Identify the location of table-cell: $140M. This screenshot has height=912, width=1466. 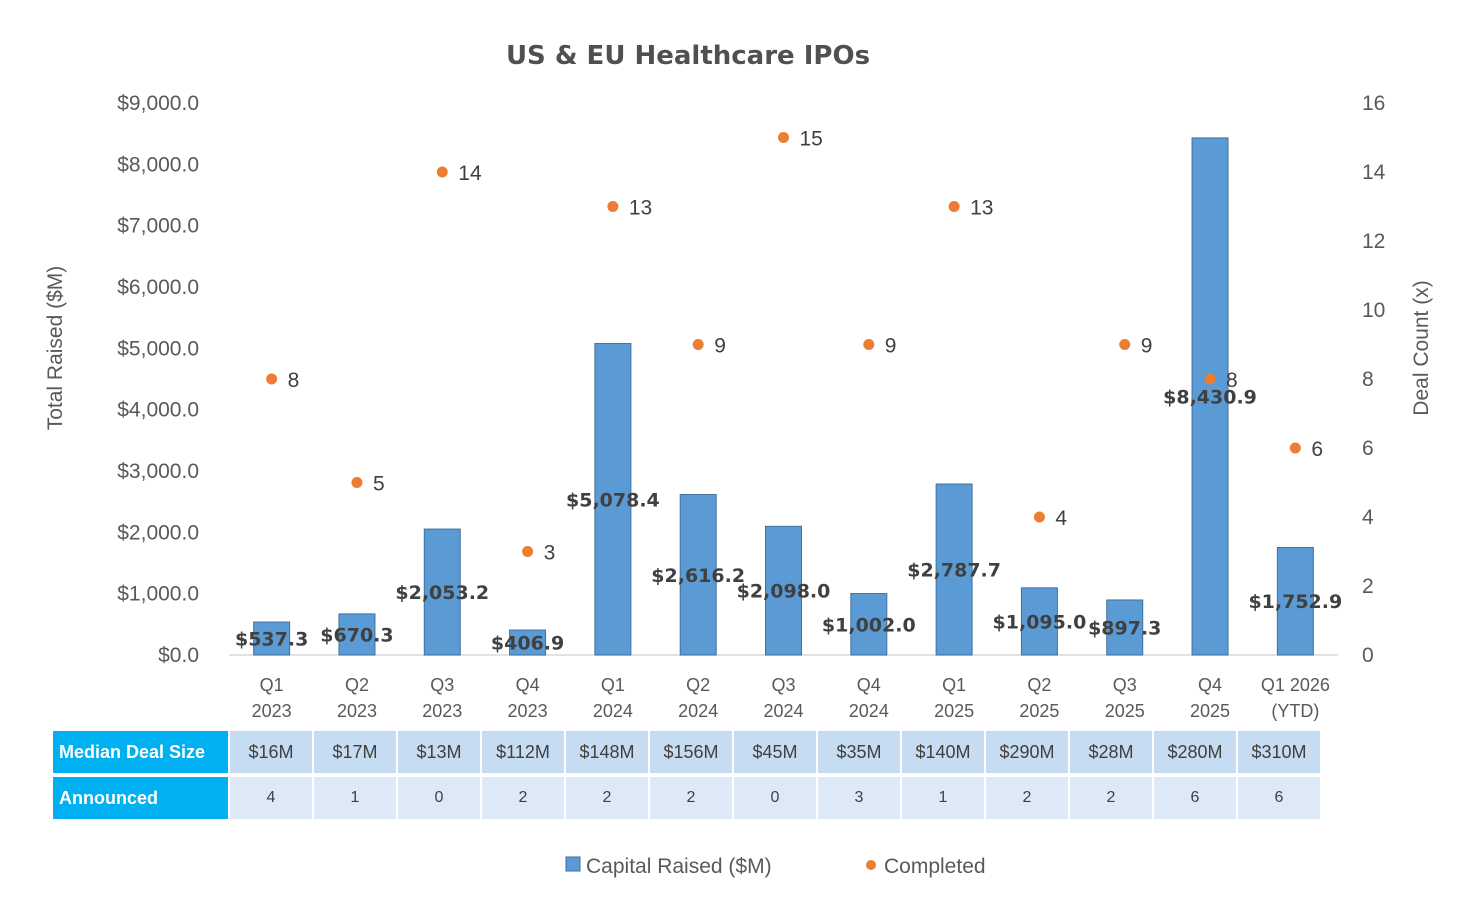
(943, 754).